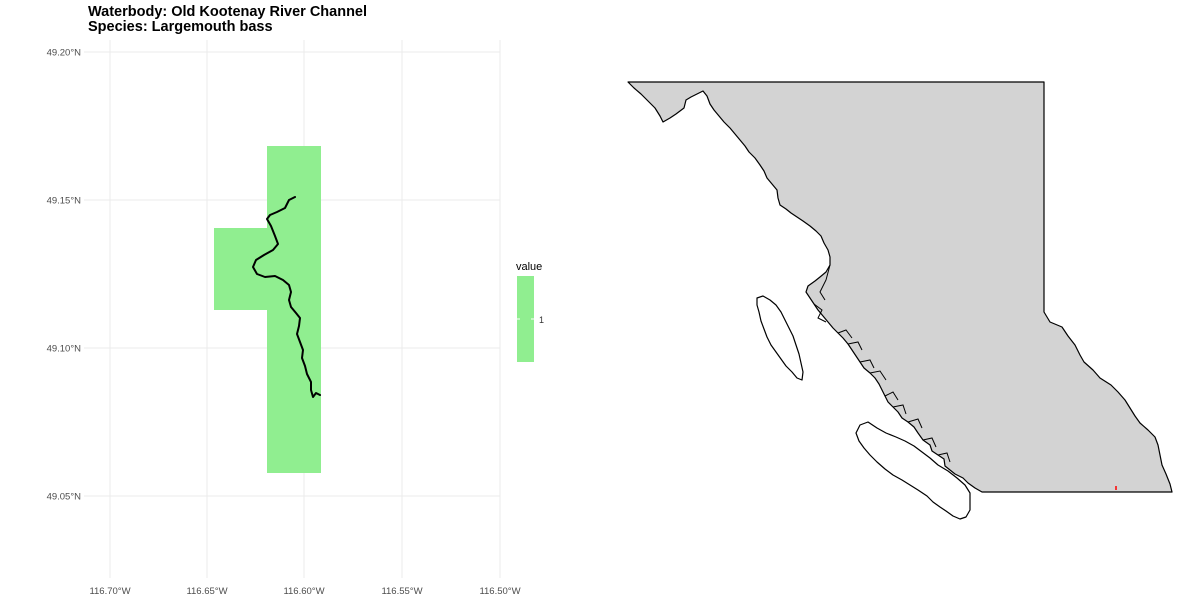 This screenshot has height=600, width=1200. I want to click on species-title: Species: Largemouth bass, so click(180, 27).